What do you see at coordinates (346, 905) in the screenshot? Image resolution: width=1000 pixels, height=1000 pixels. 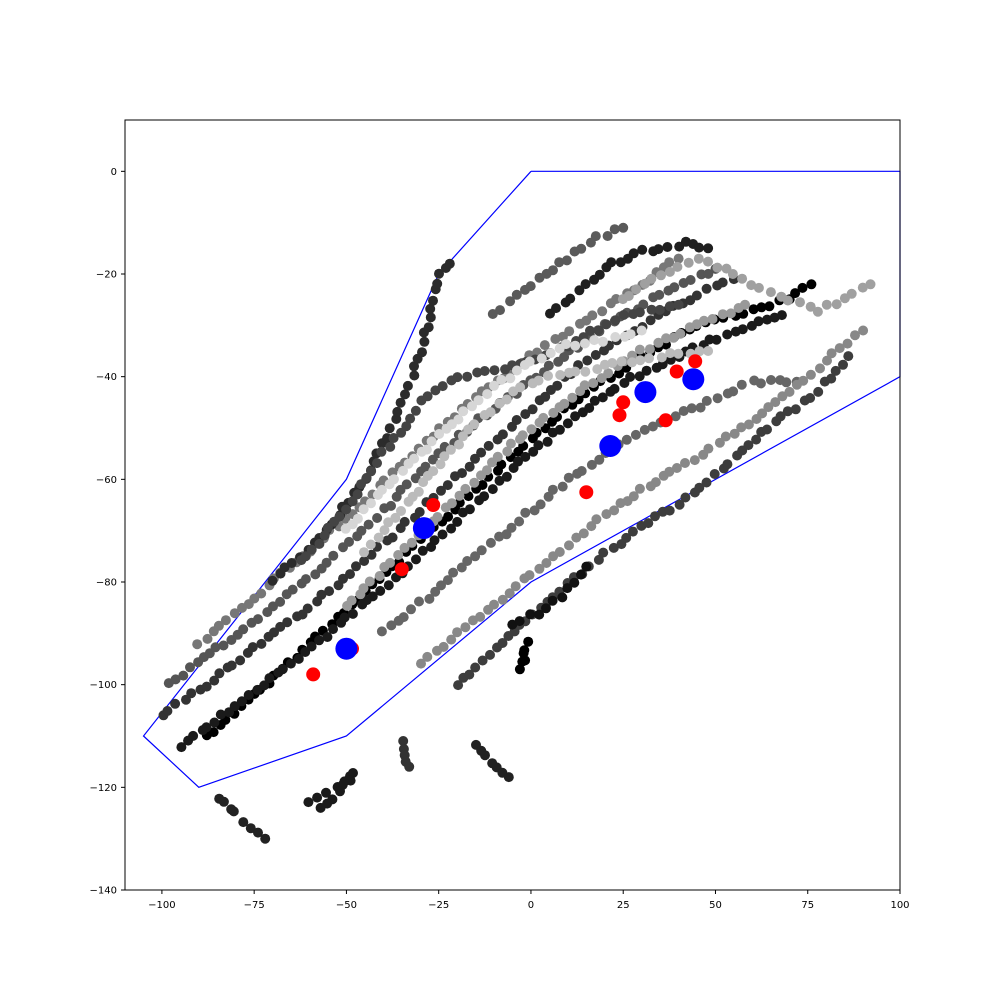 I see `x-tick-label: −50` at bounding box center [346, 905].